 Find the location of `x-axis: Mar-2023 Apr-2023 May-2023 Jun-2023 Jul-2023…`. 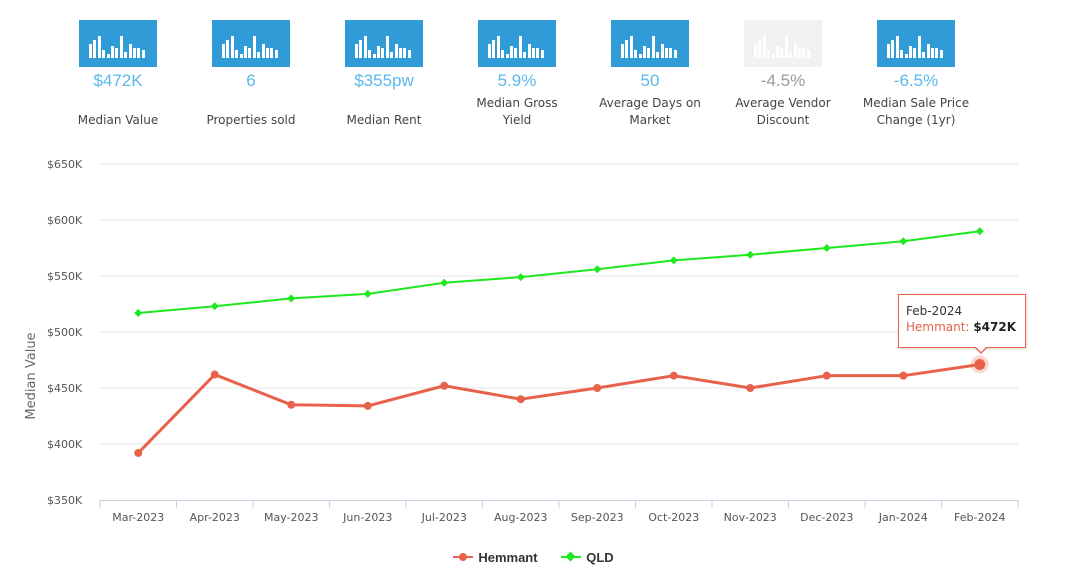

x-axis: Mar-2023 Apr-2023 May-2023 Jun-2023 Jul-2023… is located at coordinates (559, 512).